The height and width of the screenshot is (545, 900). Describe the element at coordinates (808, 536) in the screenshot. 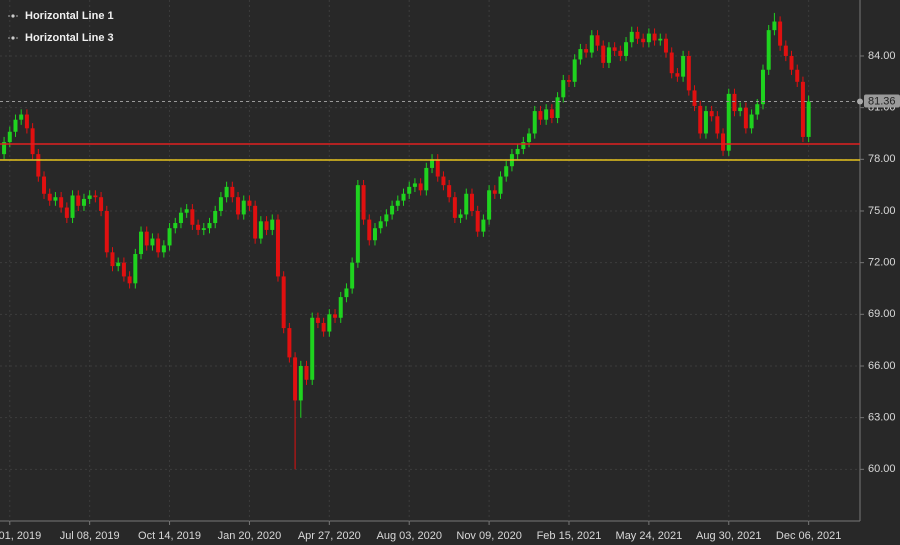

I see `x-tick-label: Dec 06, 2021` at that location.